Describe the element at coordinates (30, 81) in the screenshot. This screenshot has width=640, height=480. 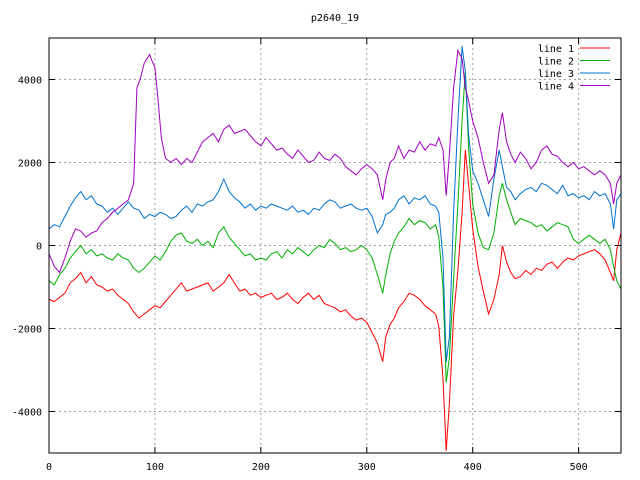
I see `y-tick-label: 4000` at that location.